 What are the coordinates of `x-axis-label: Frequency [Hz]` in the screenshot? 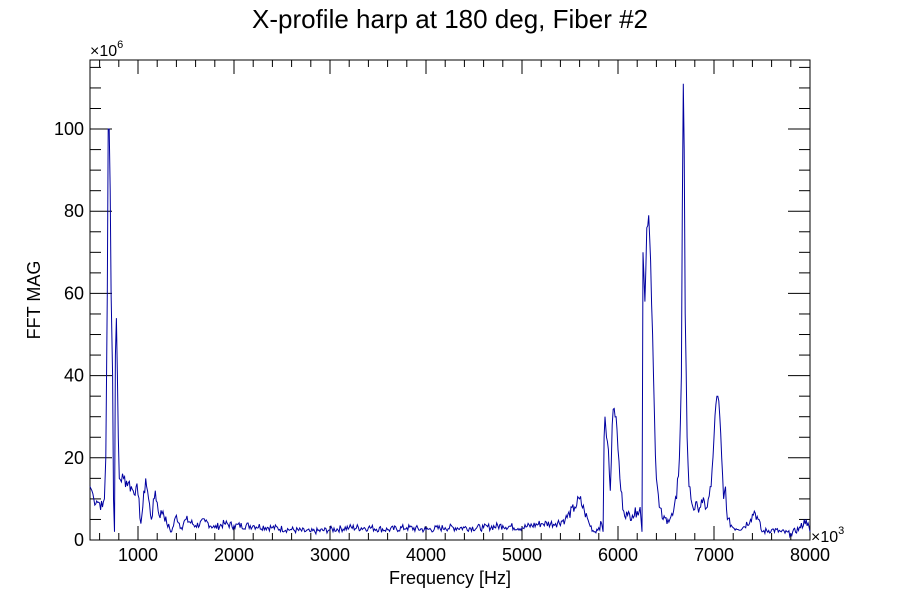 It's located at (450, 578).